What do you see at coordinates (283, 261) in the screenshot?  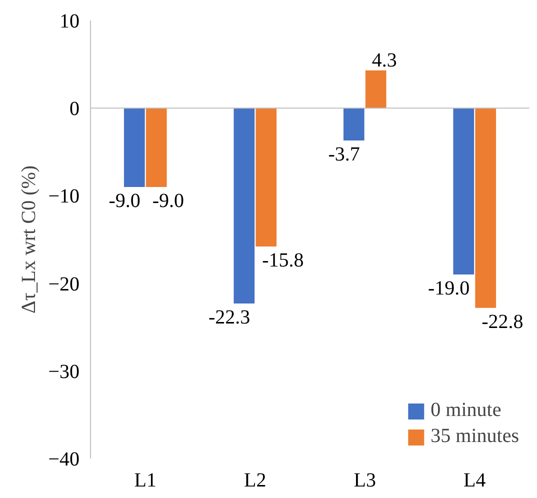 I see `data-label: -15.8` at bounding box center [283, 261].